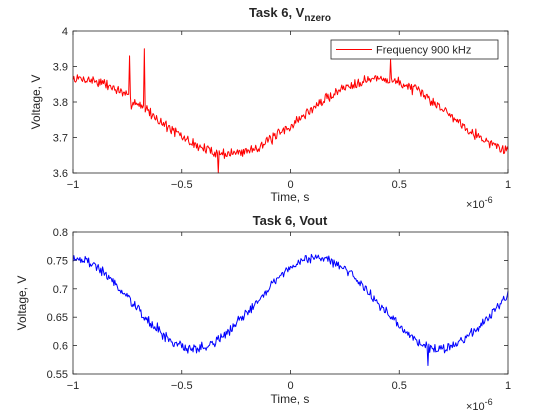 This screenshot has height=420, width=560. What do you see at coordinates (182, 386) in the screenshot?
I see `bottom-x-tick-label: −0.5` at bounding box center [182, 386].